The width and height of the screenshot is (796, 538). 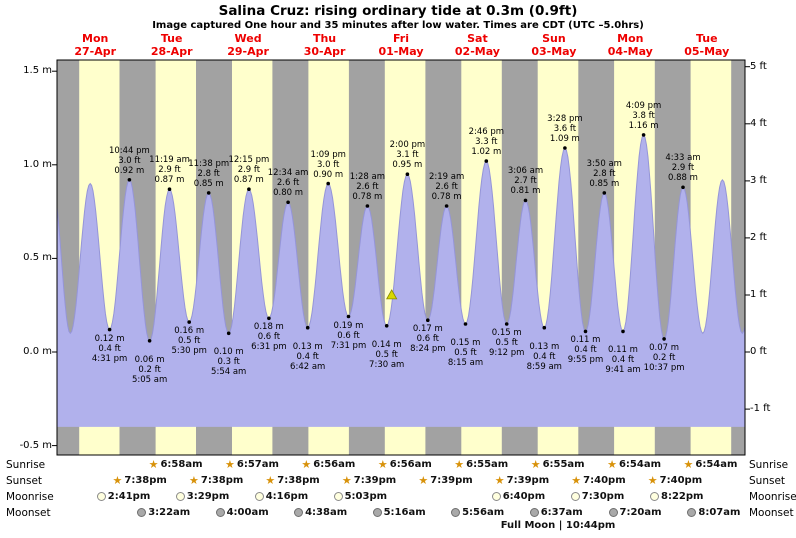 What do you see at coordinates (171, 45) in the screenshot?
I see `date-label: Tue 28-Apr` at bounding box center [171, 45].